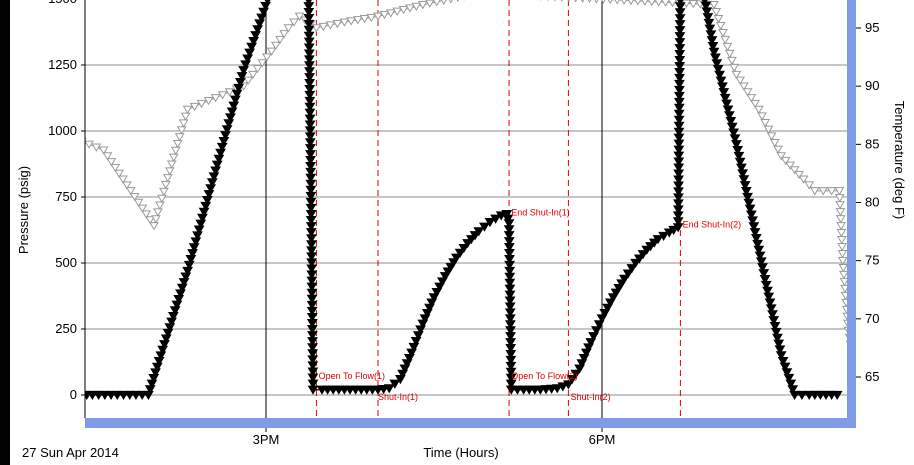 The image size is (914, 465). Describe the element at coordinates (867, 202) in the screenshot. I see `right-axis-ticks: 65 70 75 80 85 90 95` at that location.